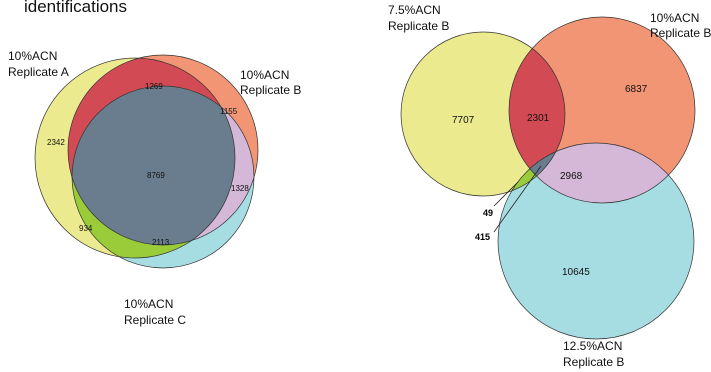  Describe the element at coordinates (156, 175) in the screenshot. I see `region-a-b-c-value: 8769` at that location.